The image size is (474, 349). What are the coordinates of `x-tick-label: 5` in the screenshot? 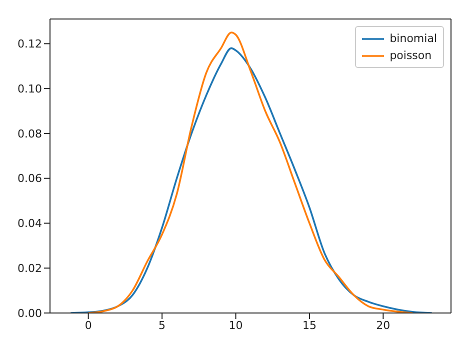 It's located at (162, 325).